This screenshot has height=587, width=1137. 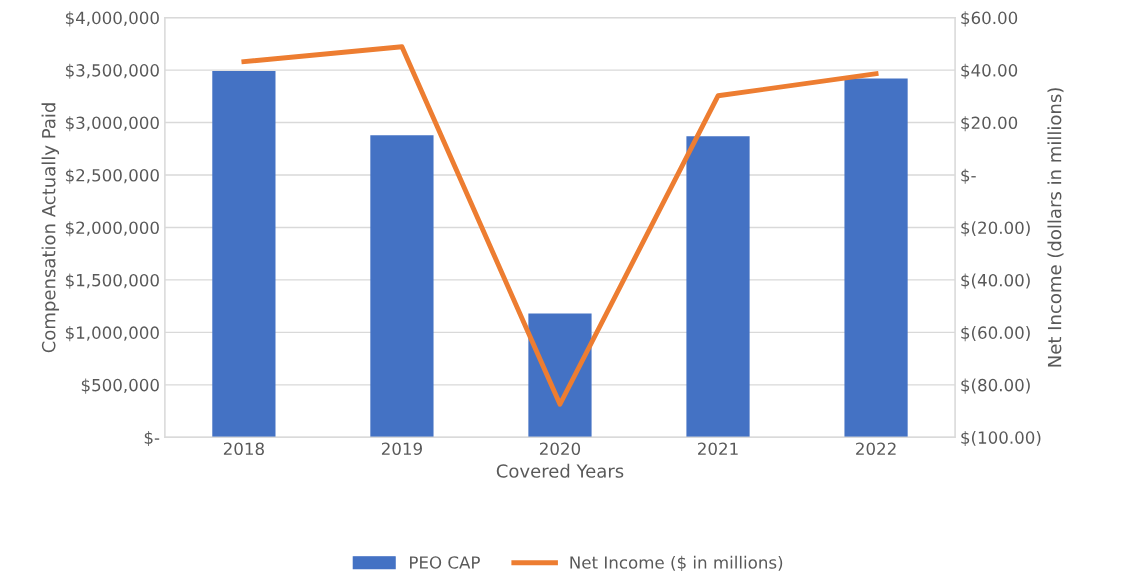 What do you see at coordinates (560, 449) in the screenshot?
I see `x-tick-label: 2020` at bounding box center [560, 449].